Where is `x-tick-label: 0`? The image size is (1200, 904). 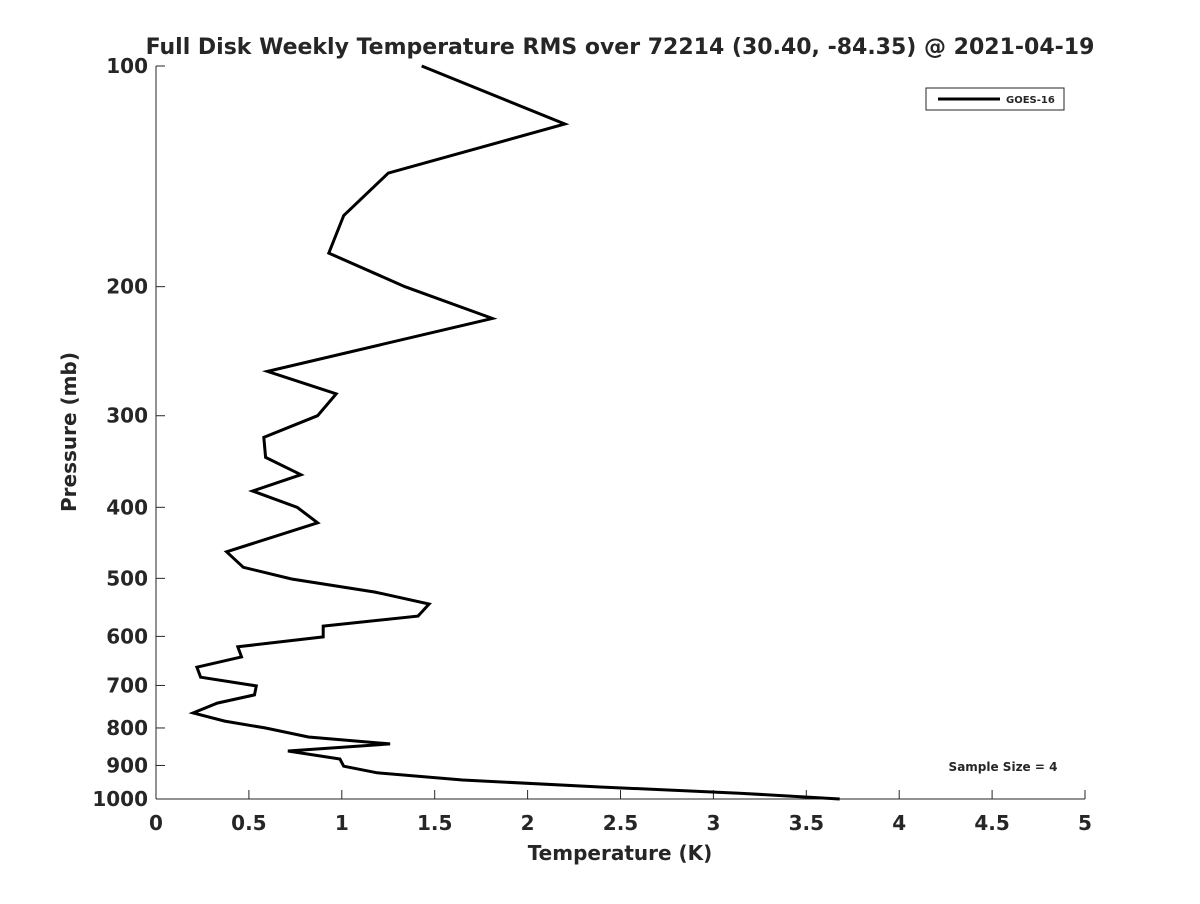 x-tick-label: 0 is located at coordinates (156, 823).